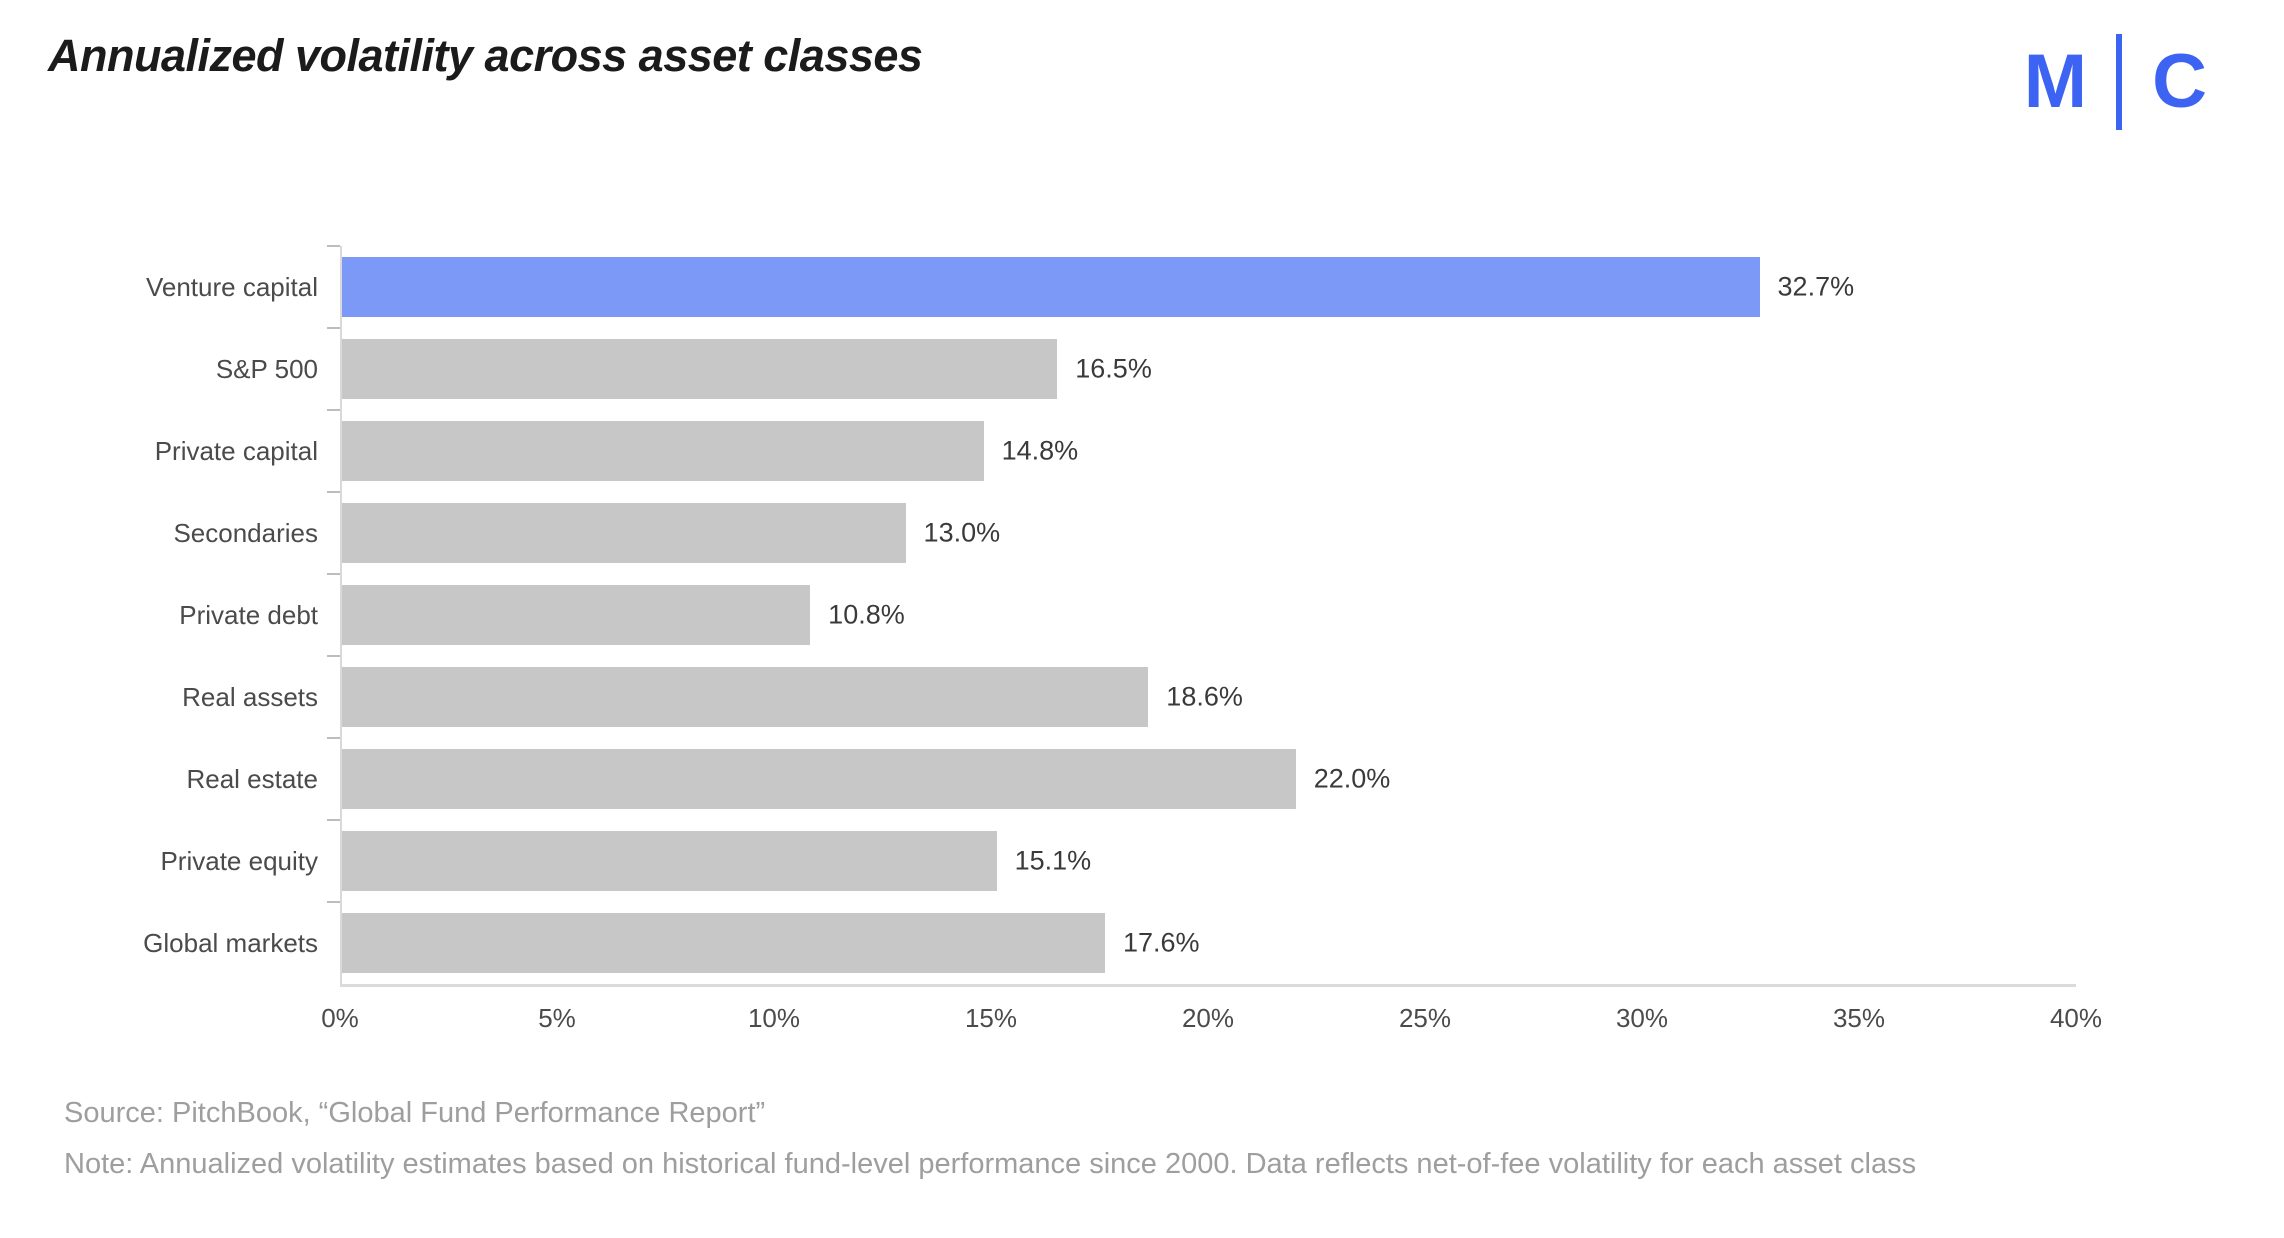 The width and height of the screenshot is (2284, 1238). Describe the element at coordinates (236, 450) in the screenshot. I see `category-label: Private capital` at that location.